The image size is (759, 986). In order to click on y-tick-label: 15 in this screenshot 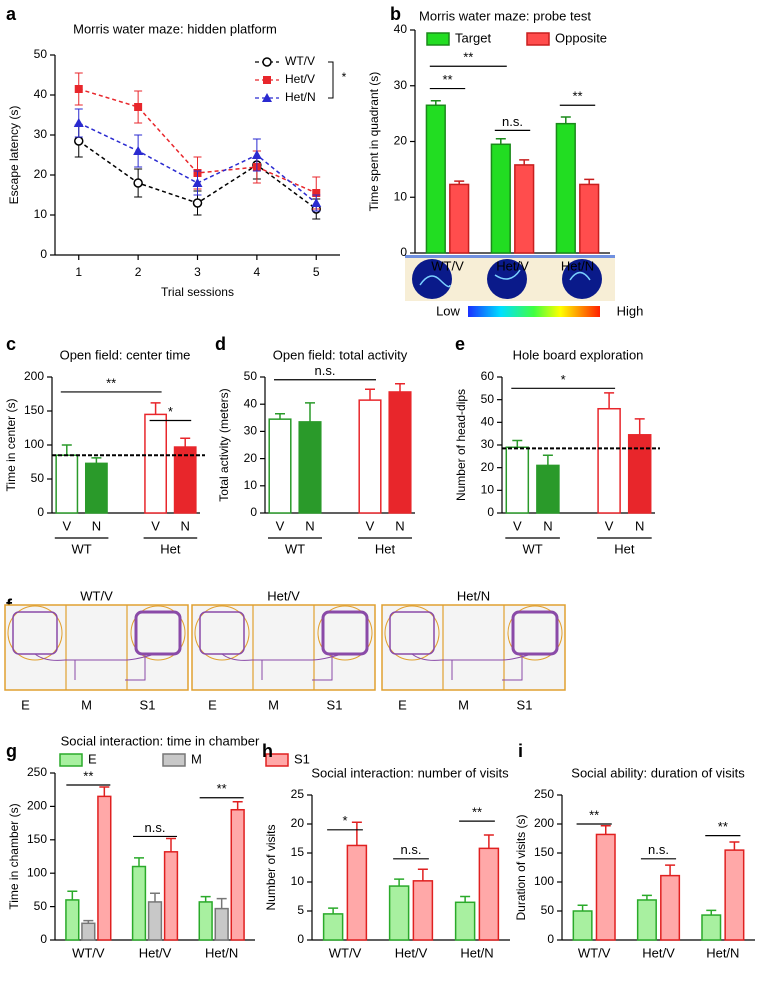, I will do `click(298, 852)`.